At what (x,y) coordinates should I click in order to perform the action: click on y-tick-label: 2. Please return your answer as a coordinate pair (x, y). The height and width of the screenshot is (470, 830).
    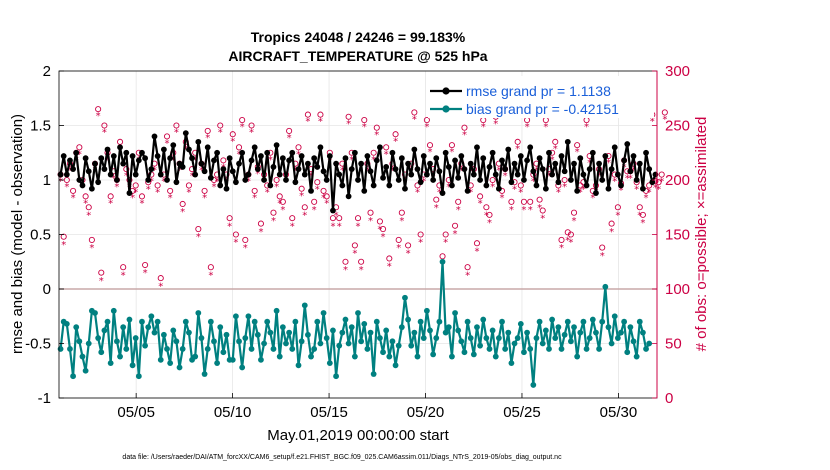
    Looking at the image, I should click on (47, 71).